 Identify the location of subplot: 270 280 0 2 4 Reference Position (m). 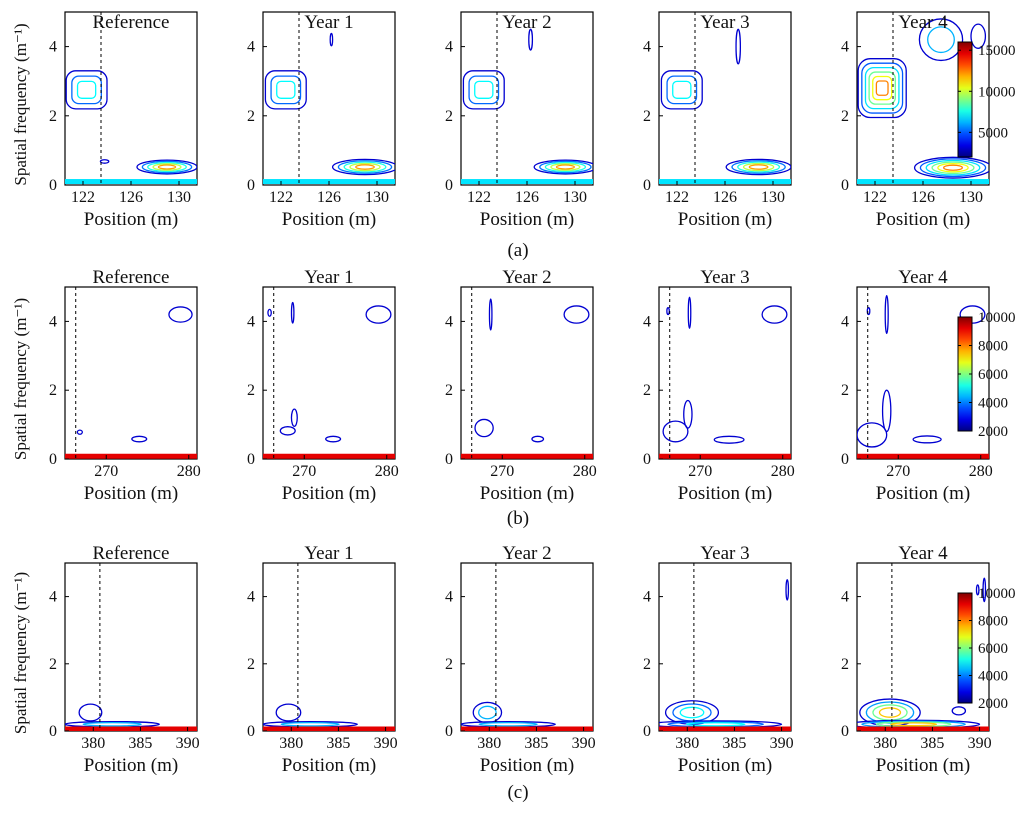
(125, 385).